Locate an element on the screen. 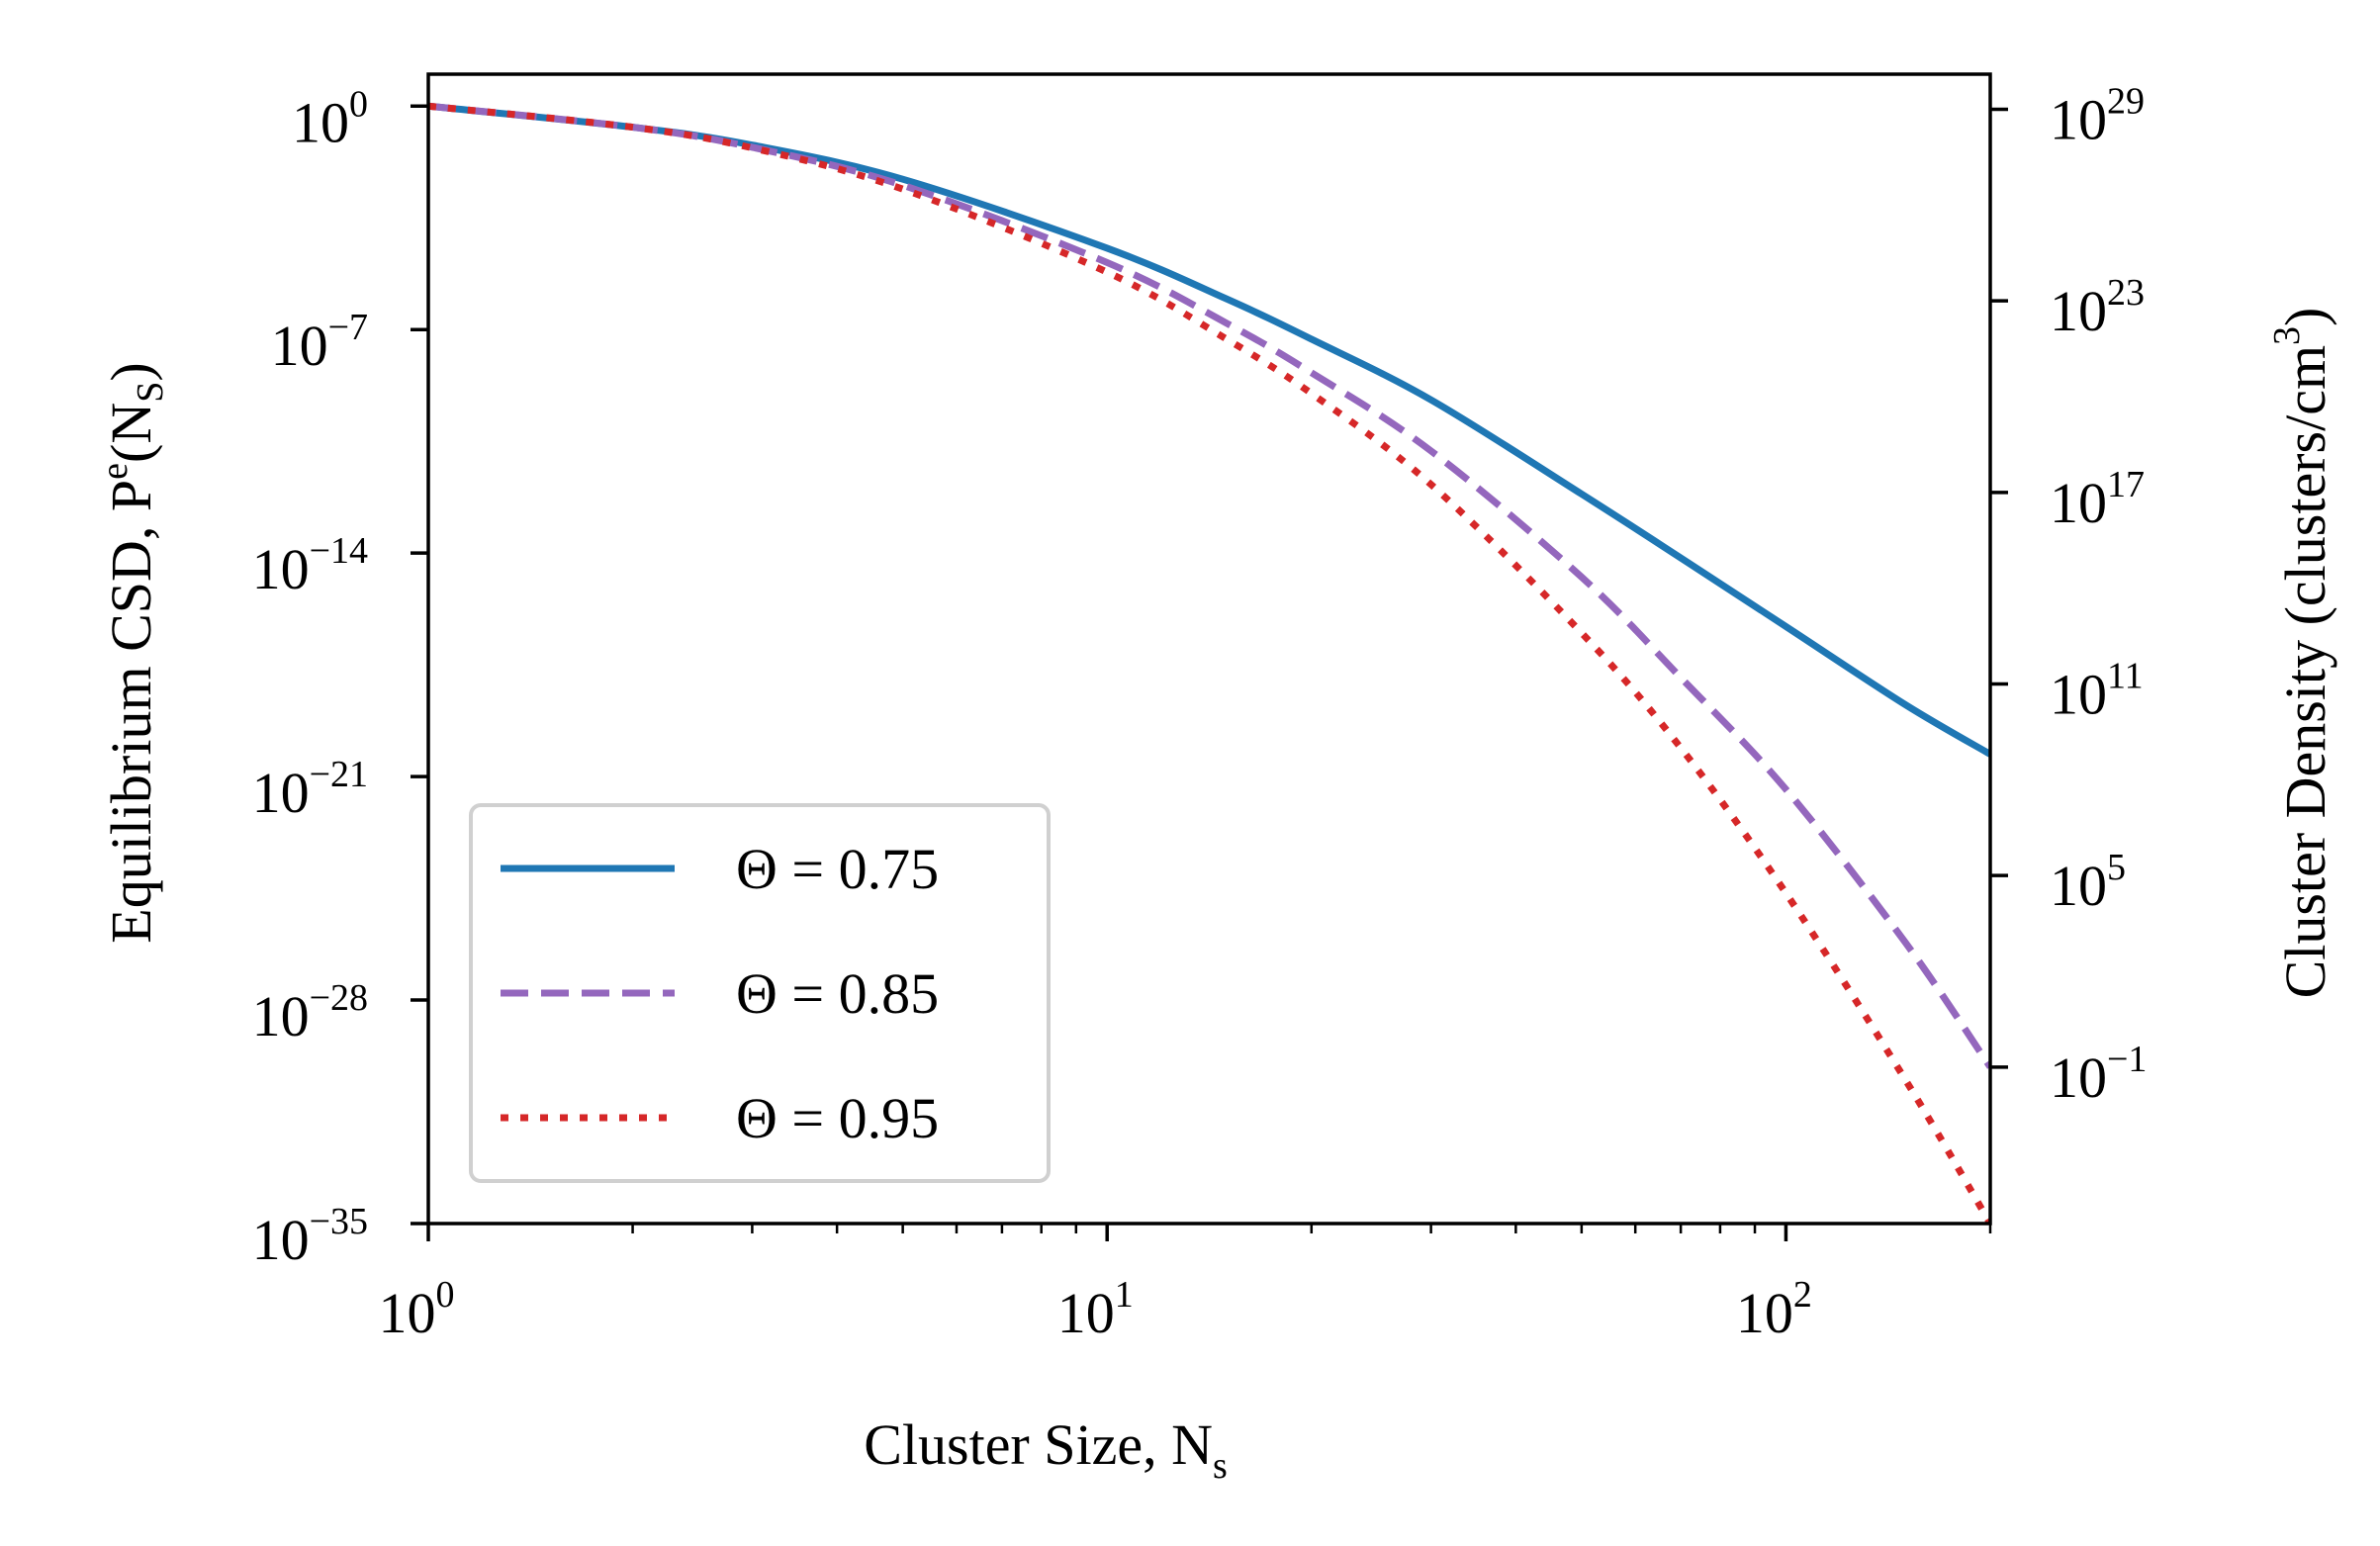  legend: Θ = 0.75 Θ = 0.85 Θ = 0.95 is located at coordinates (760, 993).